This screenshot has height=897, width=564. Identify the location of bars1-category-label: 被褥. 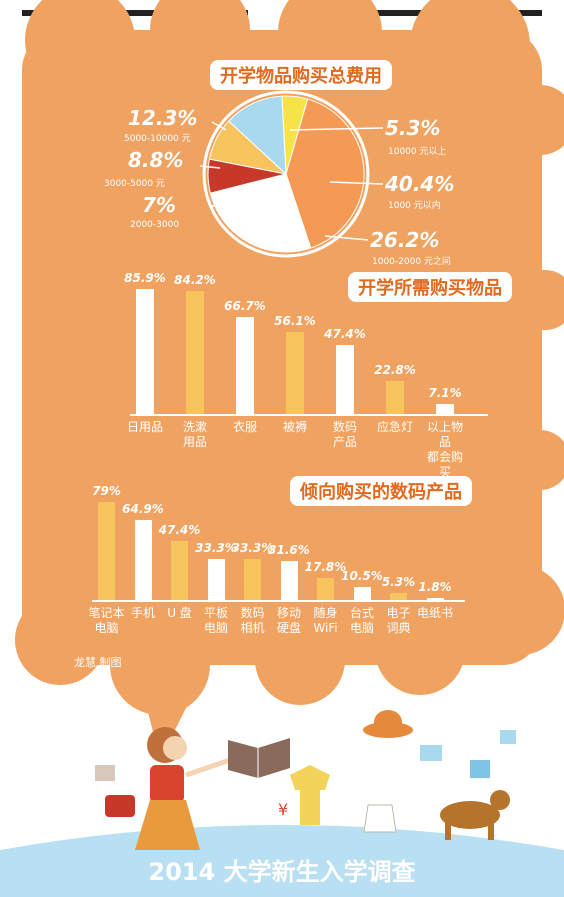
(294, 427).